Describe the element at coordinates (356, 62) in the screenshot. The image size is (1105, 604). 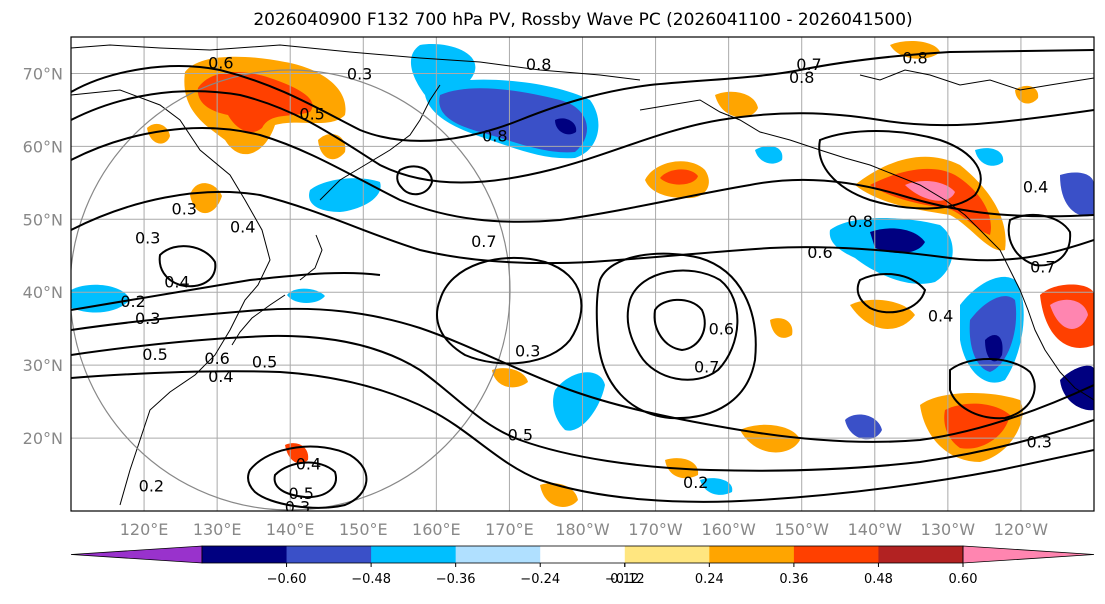
I see `coast-arctic` at that location.